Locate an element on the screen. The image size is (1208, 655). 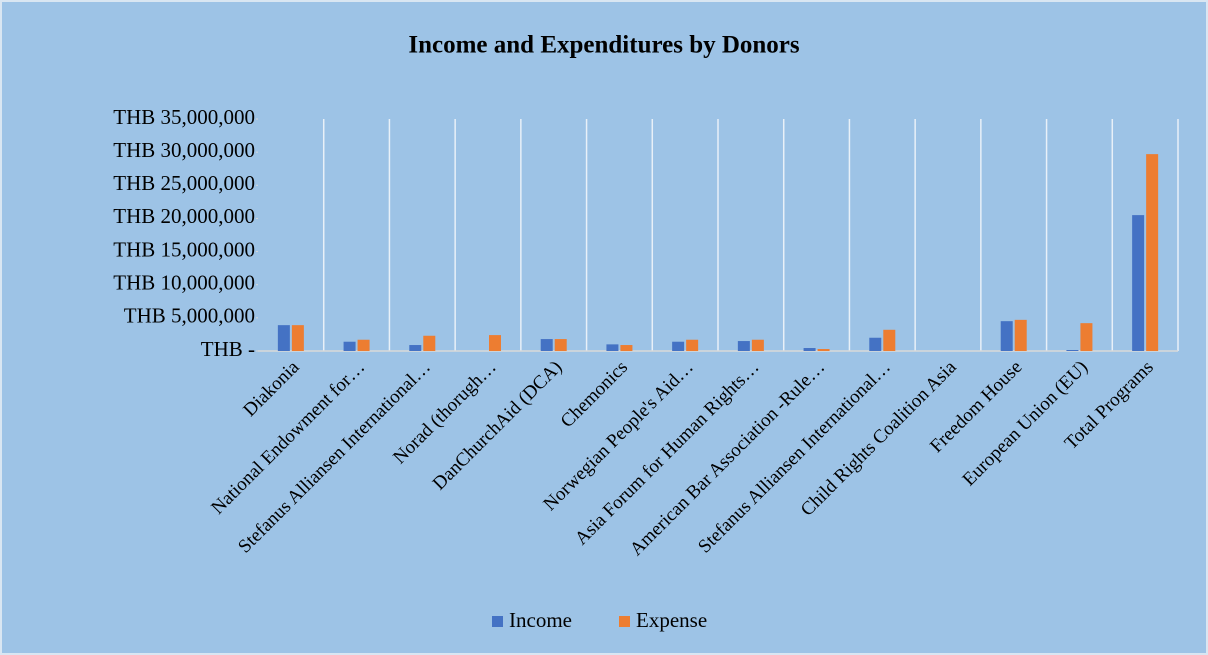
y-tick-label: THB 25,000,000 is located at coordinates (184, 183).